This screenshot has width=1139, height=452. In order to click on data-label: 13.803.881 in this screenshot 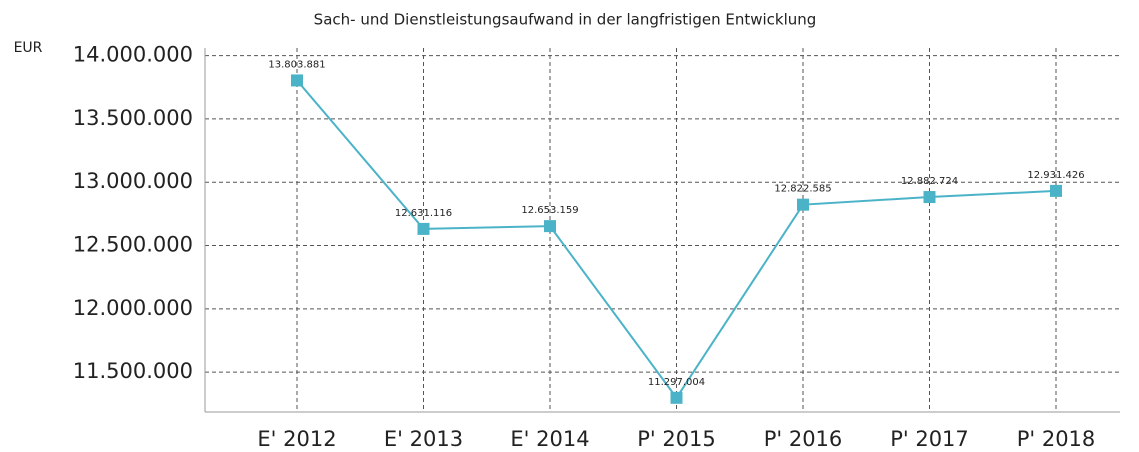, I will do `click(296, 64)`.